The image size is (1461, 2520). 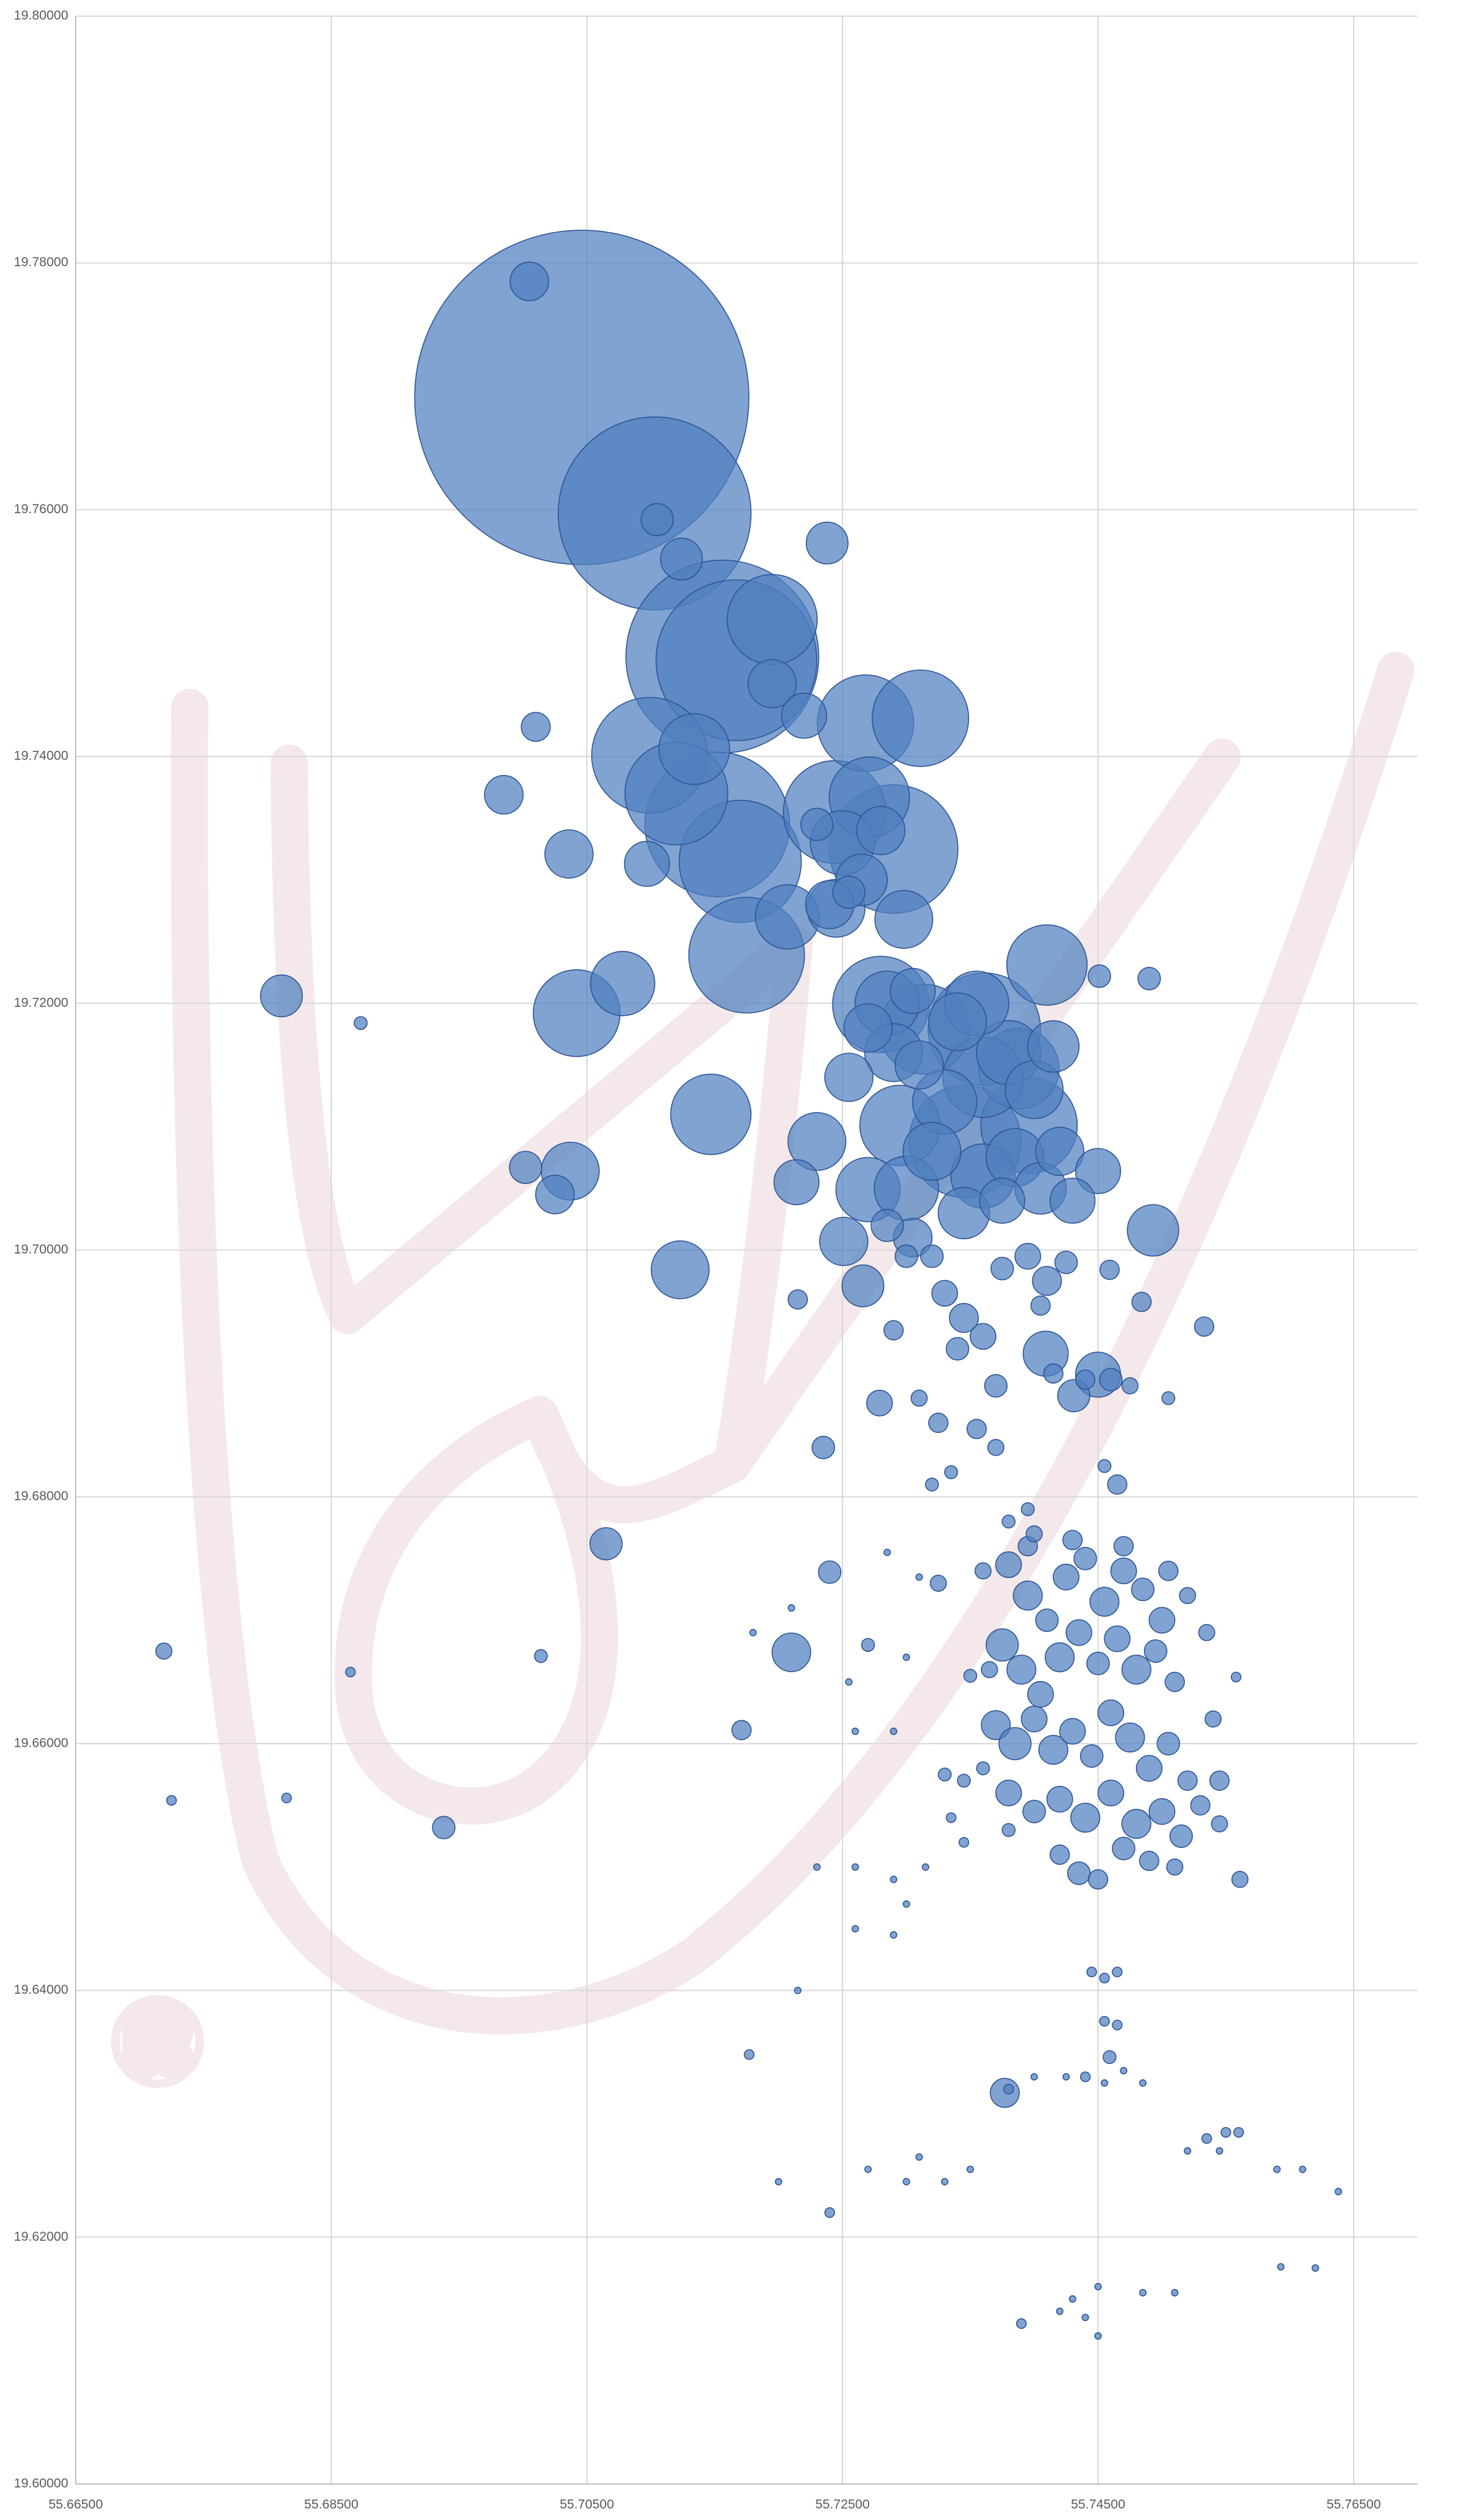 What do you see at coordinates (41, 509) in the screenshot?
I see `y-tick-label: 19.76000` at bounding box center [41, 509].